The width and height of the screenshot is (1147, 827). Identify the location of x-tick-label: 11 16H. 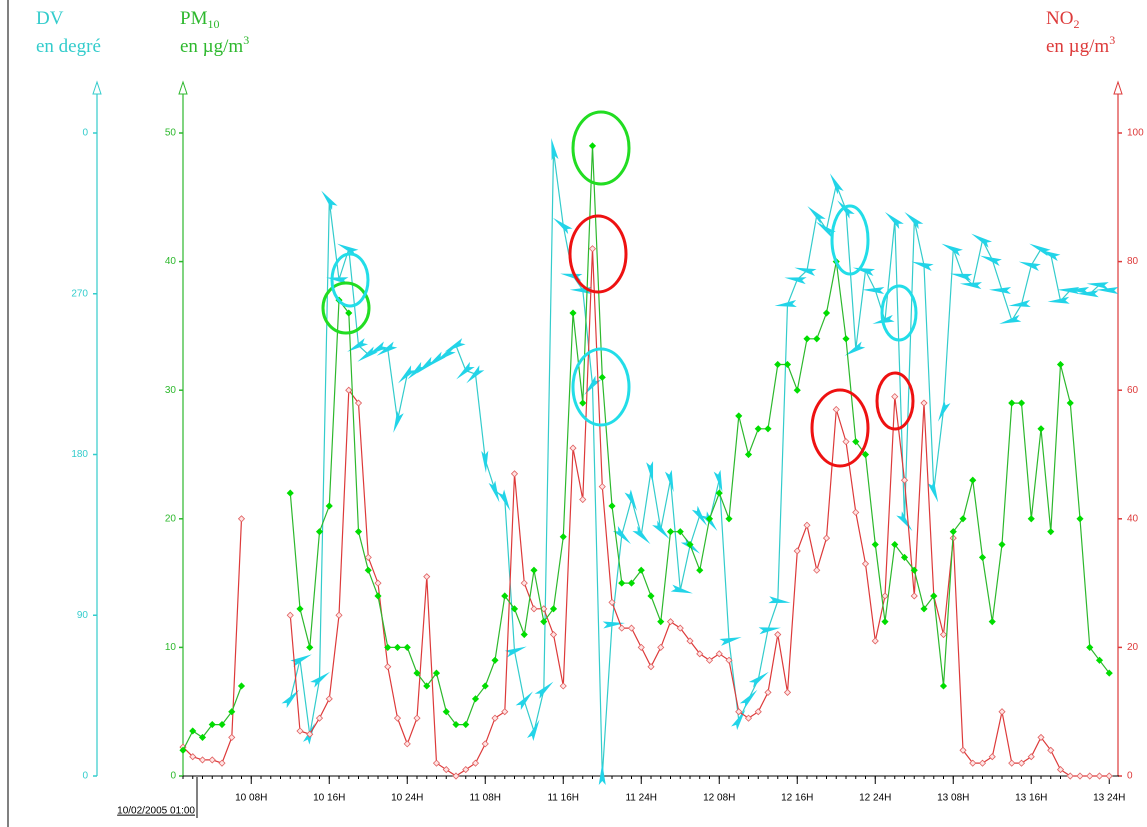
(563, 798).